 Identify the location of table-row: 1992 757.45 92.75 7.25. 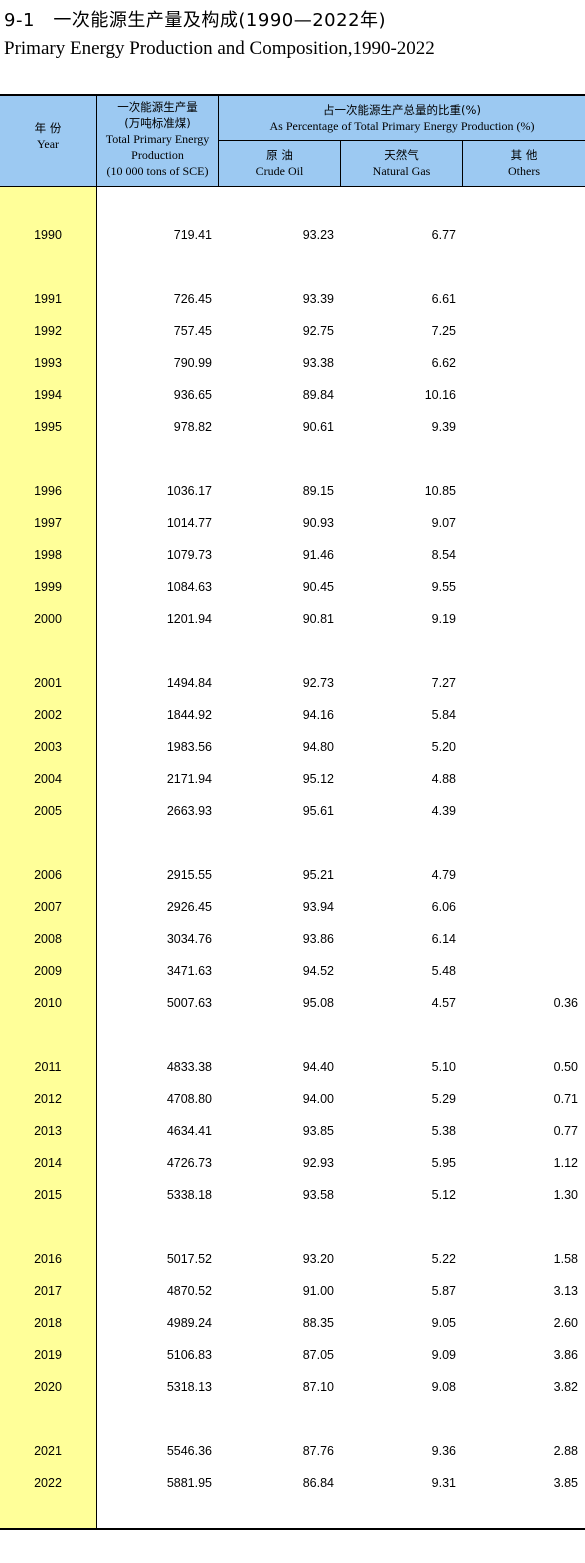
(292, 334).